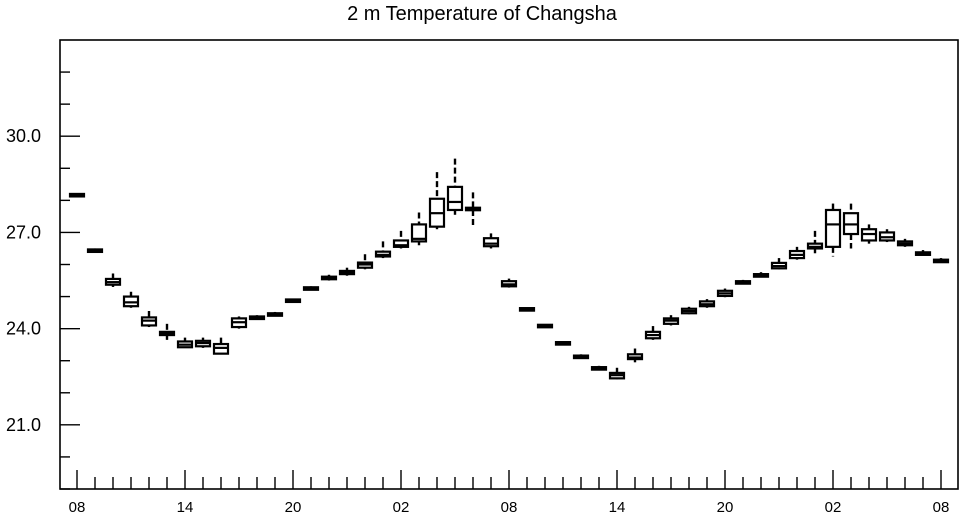 The image size is (964, 525). Describe the element at coordinates (23, 329) in the screenshot. I see `y-tick-label: 24.0` at that location.